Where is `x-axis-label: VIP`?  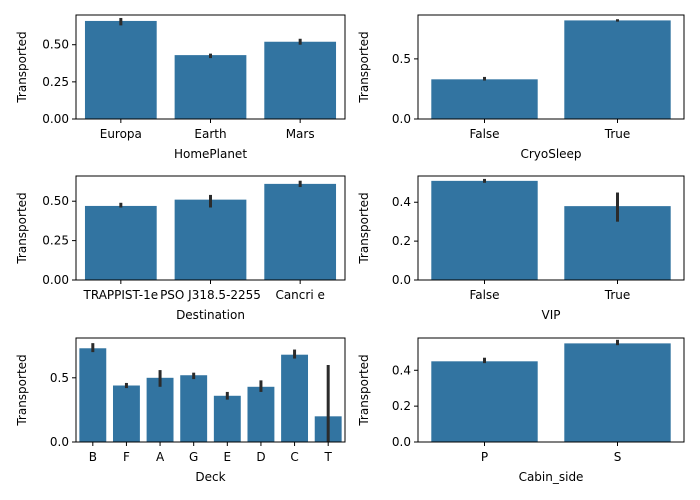 x-axis-label: VIP is located at coordinates (551, 315).